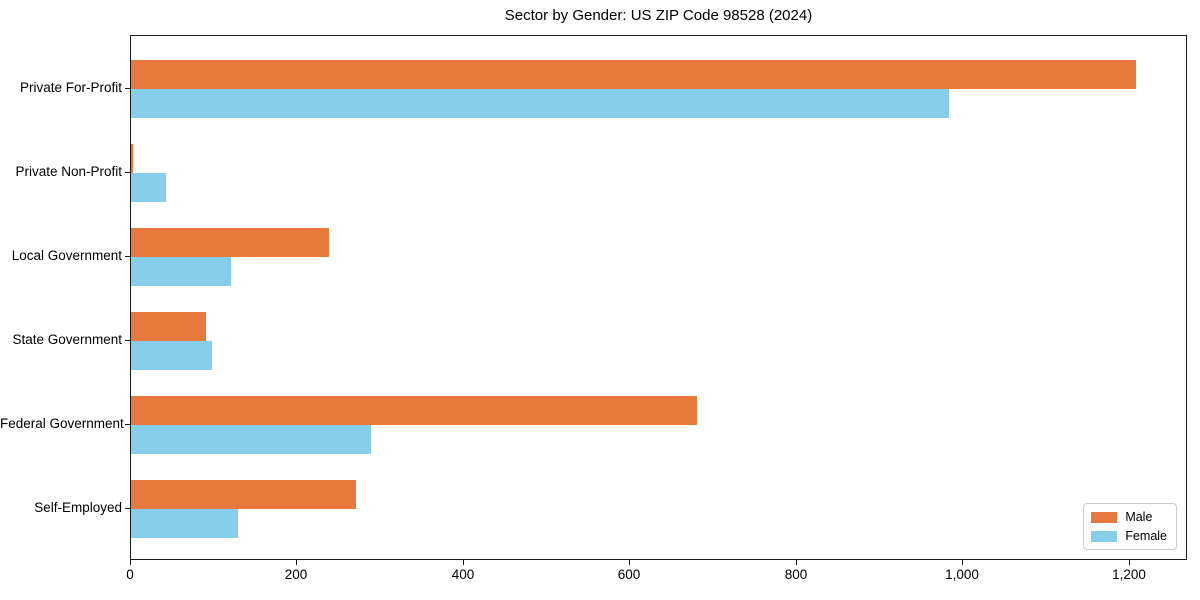  Describe the element at coordinates (251, 439) in the screenshot. I see `bar-female-federal-government` at that location.